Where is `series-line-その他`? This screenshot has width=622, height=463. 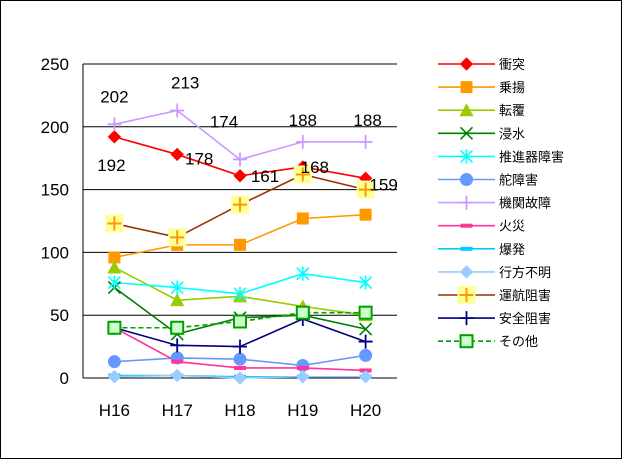 series-line-その他 is located at coordinates (240, 320).